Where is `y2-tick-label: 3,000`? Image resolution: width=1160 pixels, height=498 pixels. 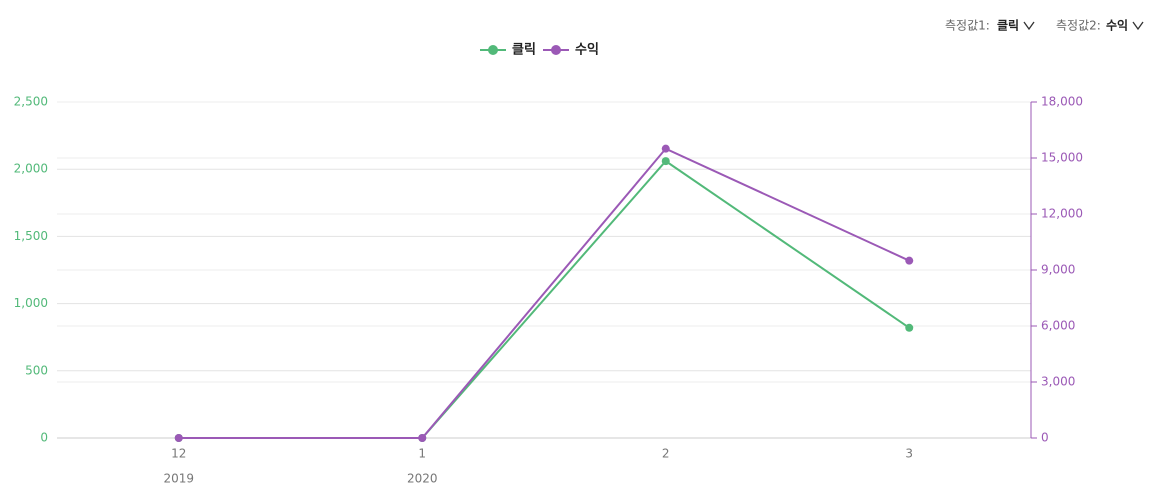
y2-tick-label: 3,000 is located at coordinates (1058, 382).